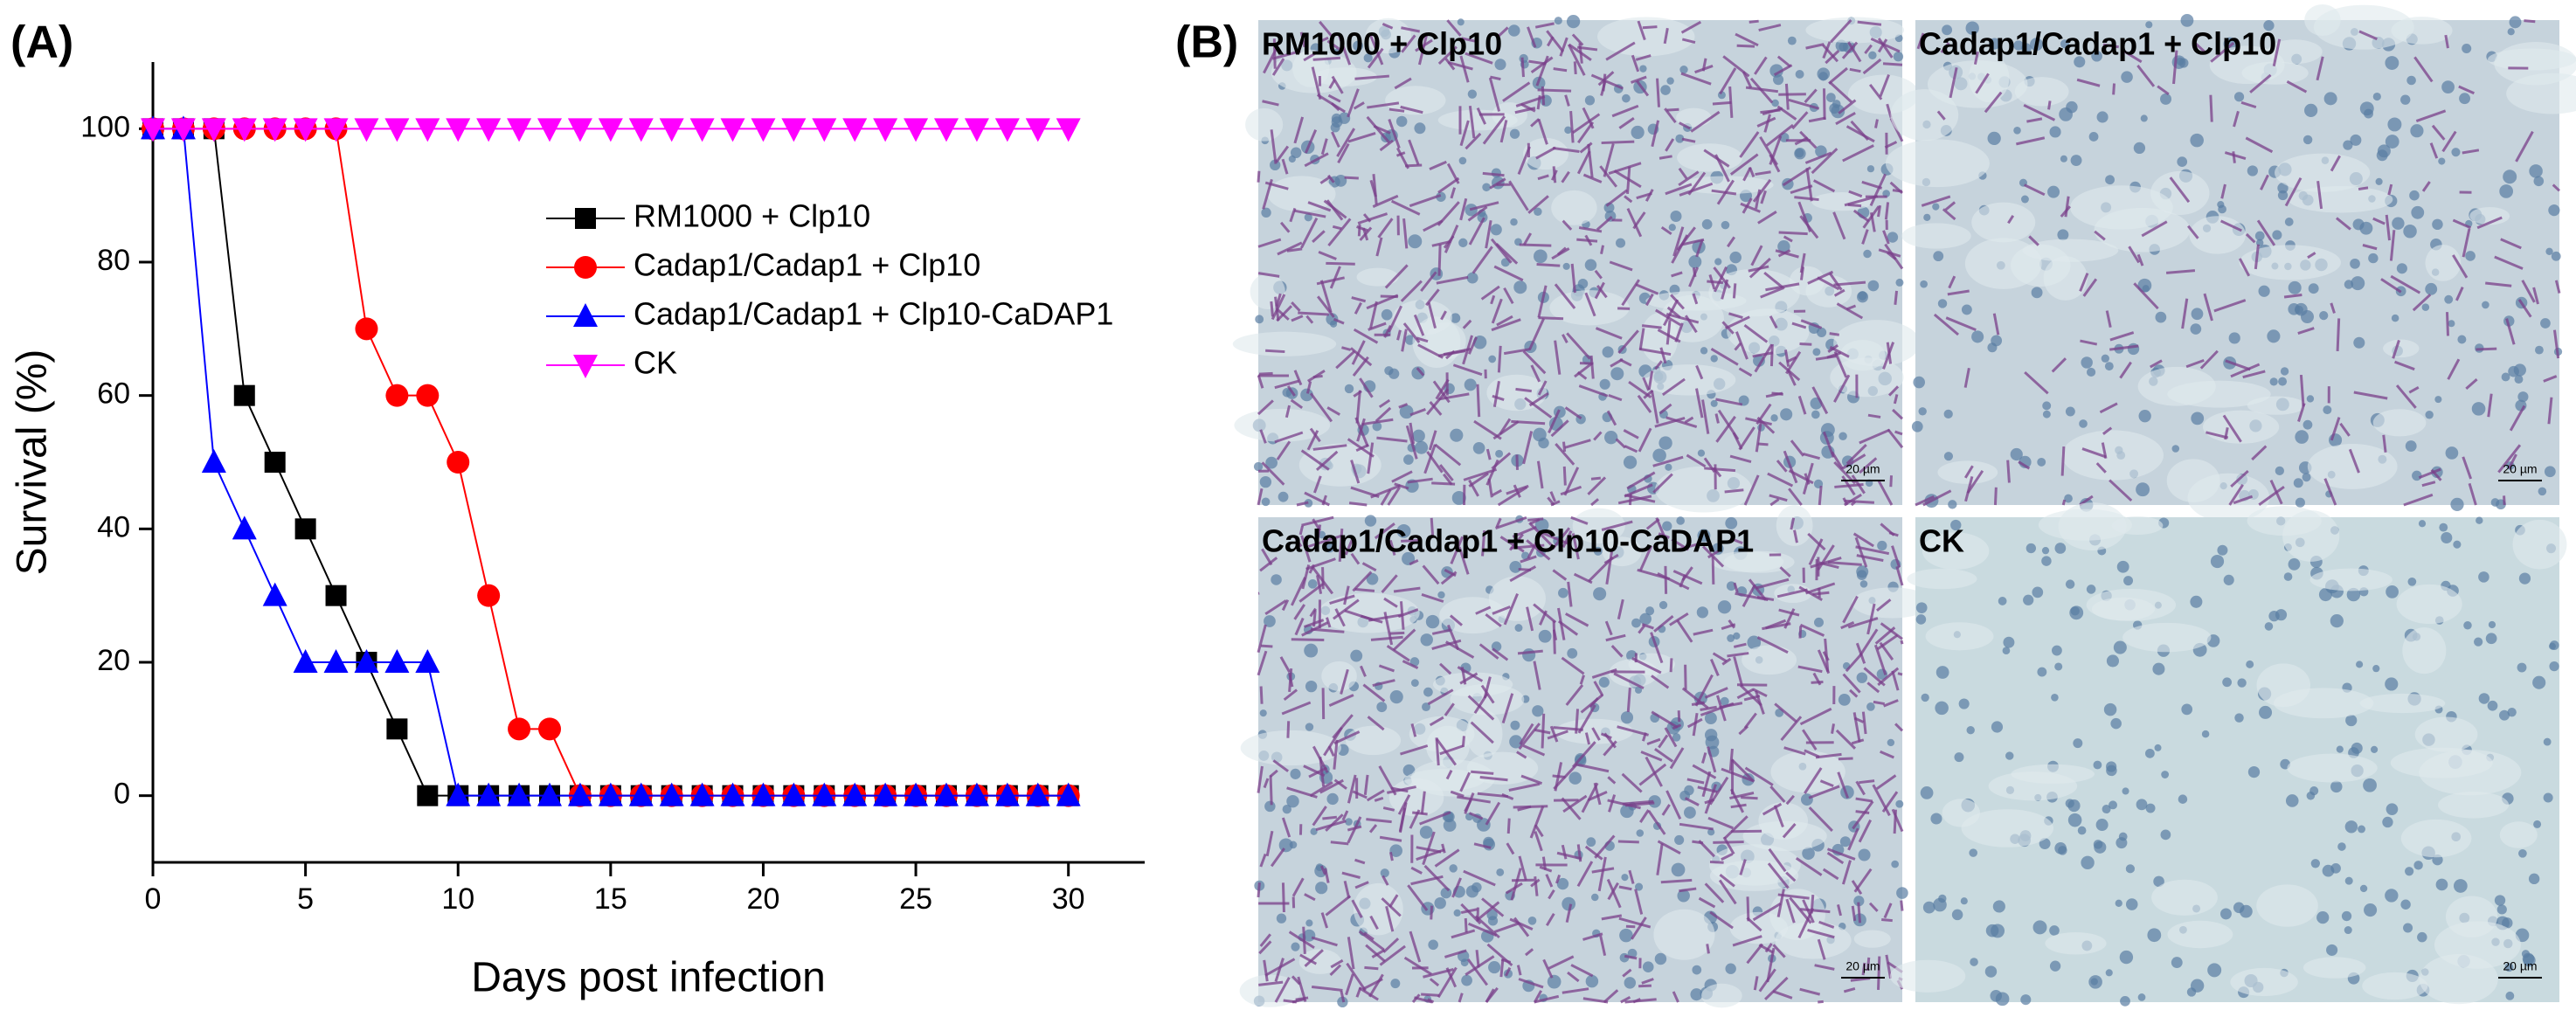 The width and height of the screenshot is (2576, 1017). I want to click on panel-label: (A), so click(41, 42).